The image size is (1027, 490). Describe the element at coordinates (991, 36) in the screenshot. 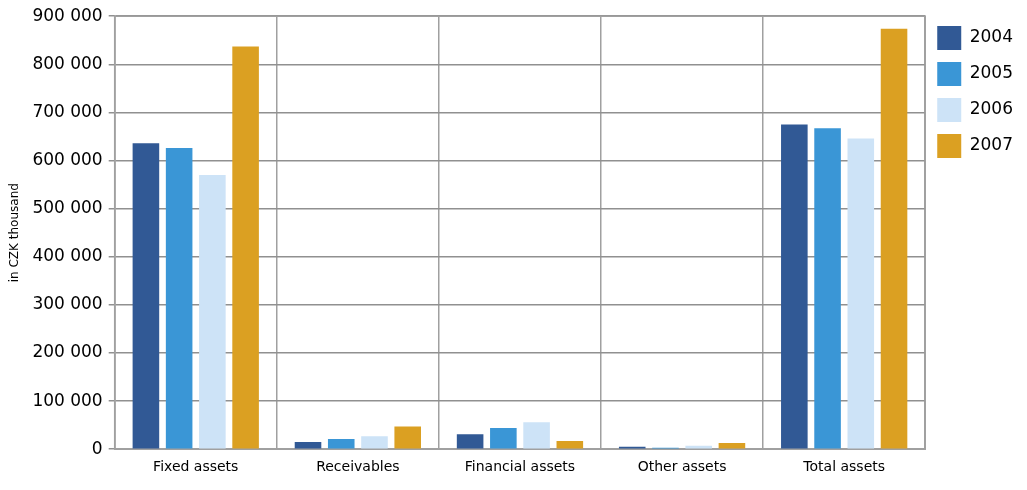

I see `legend-label: 2004` at that location.